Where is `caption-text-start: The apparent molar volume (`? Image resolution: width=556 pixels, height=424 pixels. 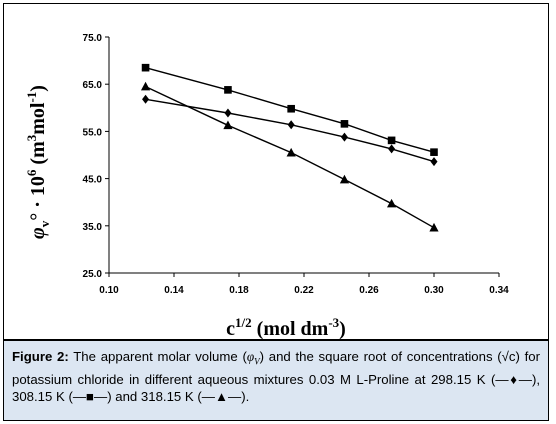 caption-text-start: The apparent molar volume ( is located at coordinates (157, 356).